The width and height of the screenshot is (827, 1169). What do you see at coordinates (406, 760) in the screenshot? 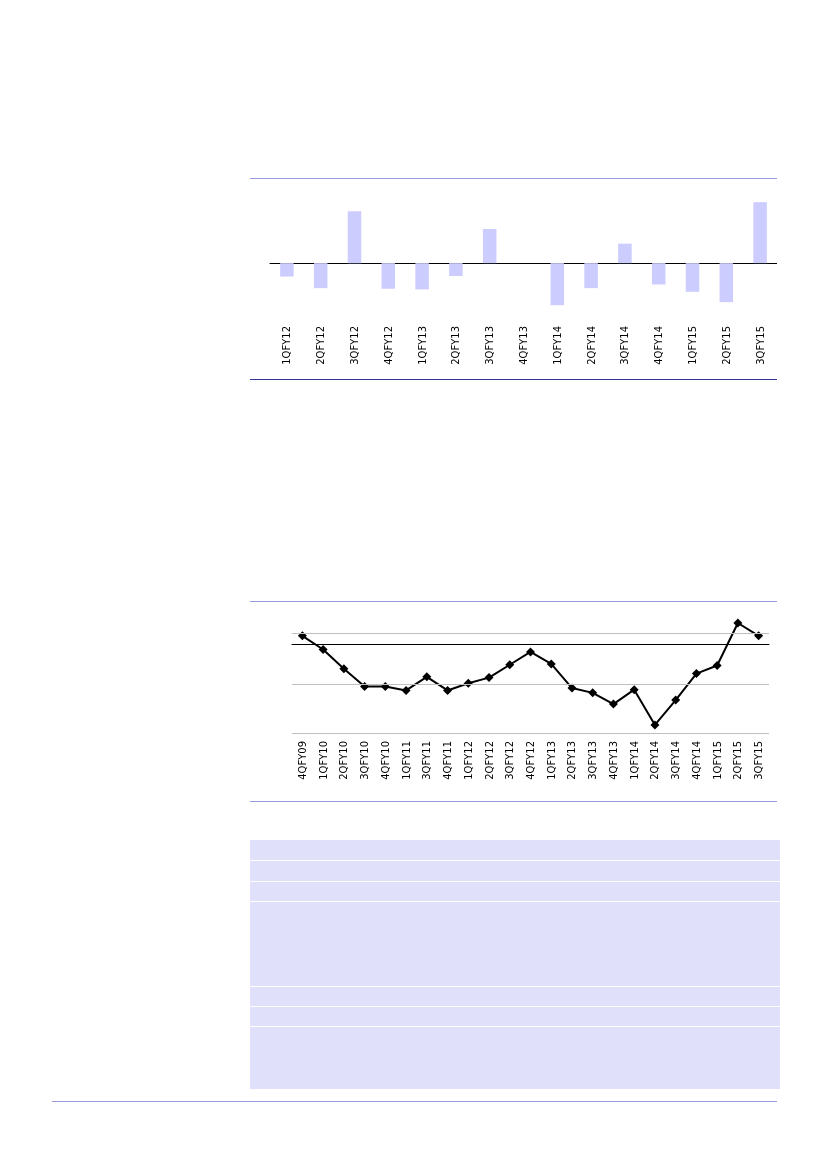
I see `x-tick-label: 1QFY11` at bounding box center [406, 760].